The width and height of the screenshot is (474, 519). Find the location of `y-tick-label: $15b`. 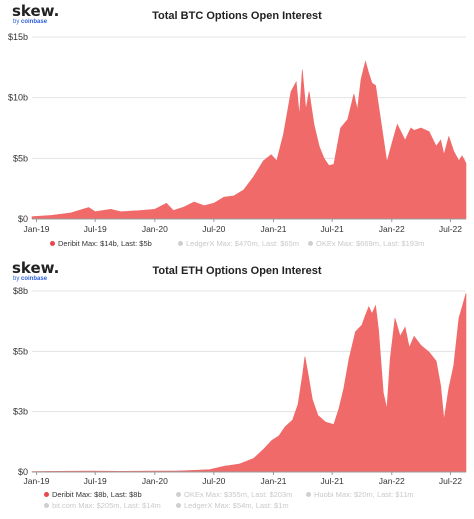

y-tick-label: $15b is located at coordinates (18, 37).